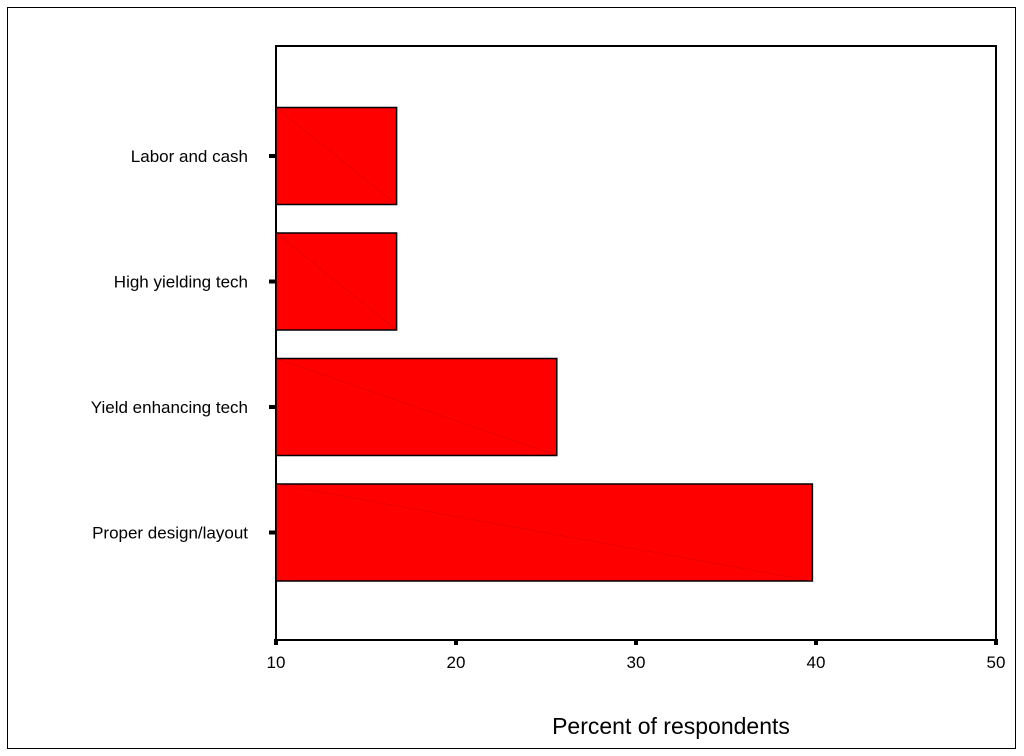 The height and width of the screenshot is (756, 1024). Describe the element at coordinates (189, 156) in the screenshot. I see `y-tick-label: Labor and cash` at that location.